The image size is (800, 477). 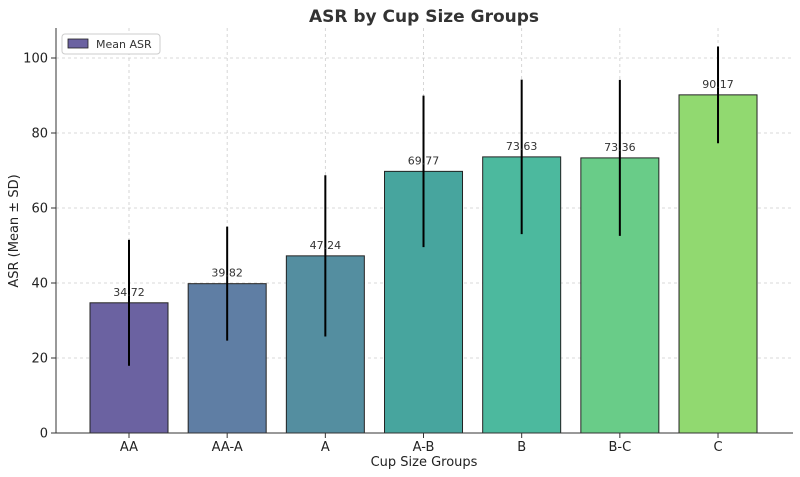 What do you see at coordinates (718, 84) in the screenshot?
I see `value-label: 90.17` at bounding box center [718, 84].